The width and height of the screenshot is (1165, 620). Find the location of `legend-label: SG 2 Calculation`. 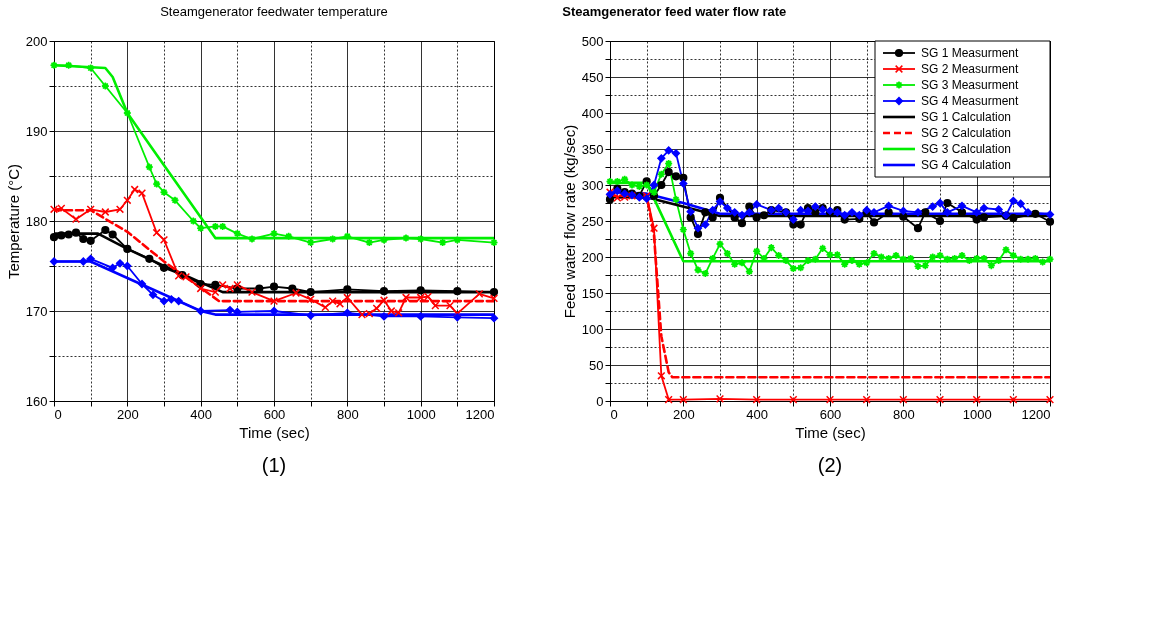

legend-label: SG 2 Calculation is located at coordinates (966, 133).